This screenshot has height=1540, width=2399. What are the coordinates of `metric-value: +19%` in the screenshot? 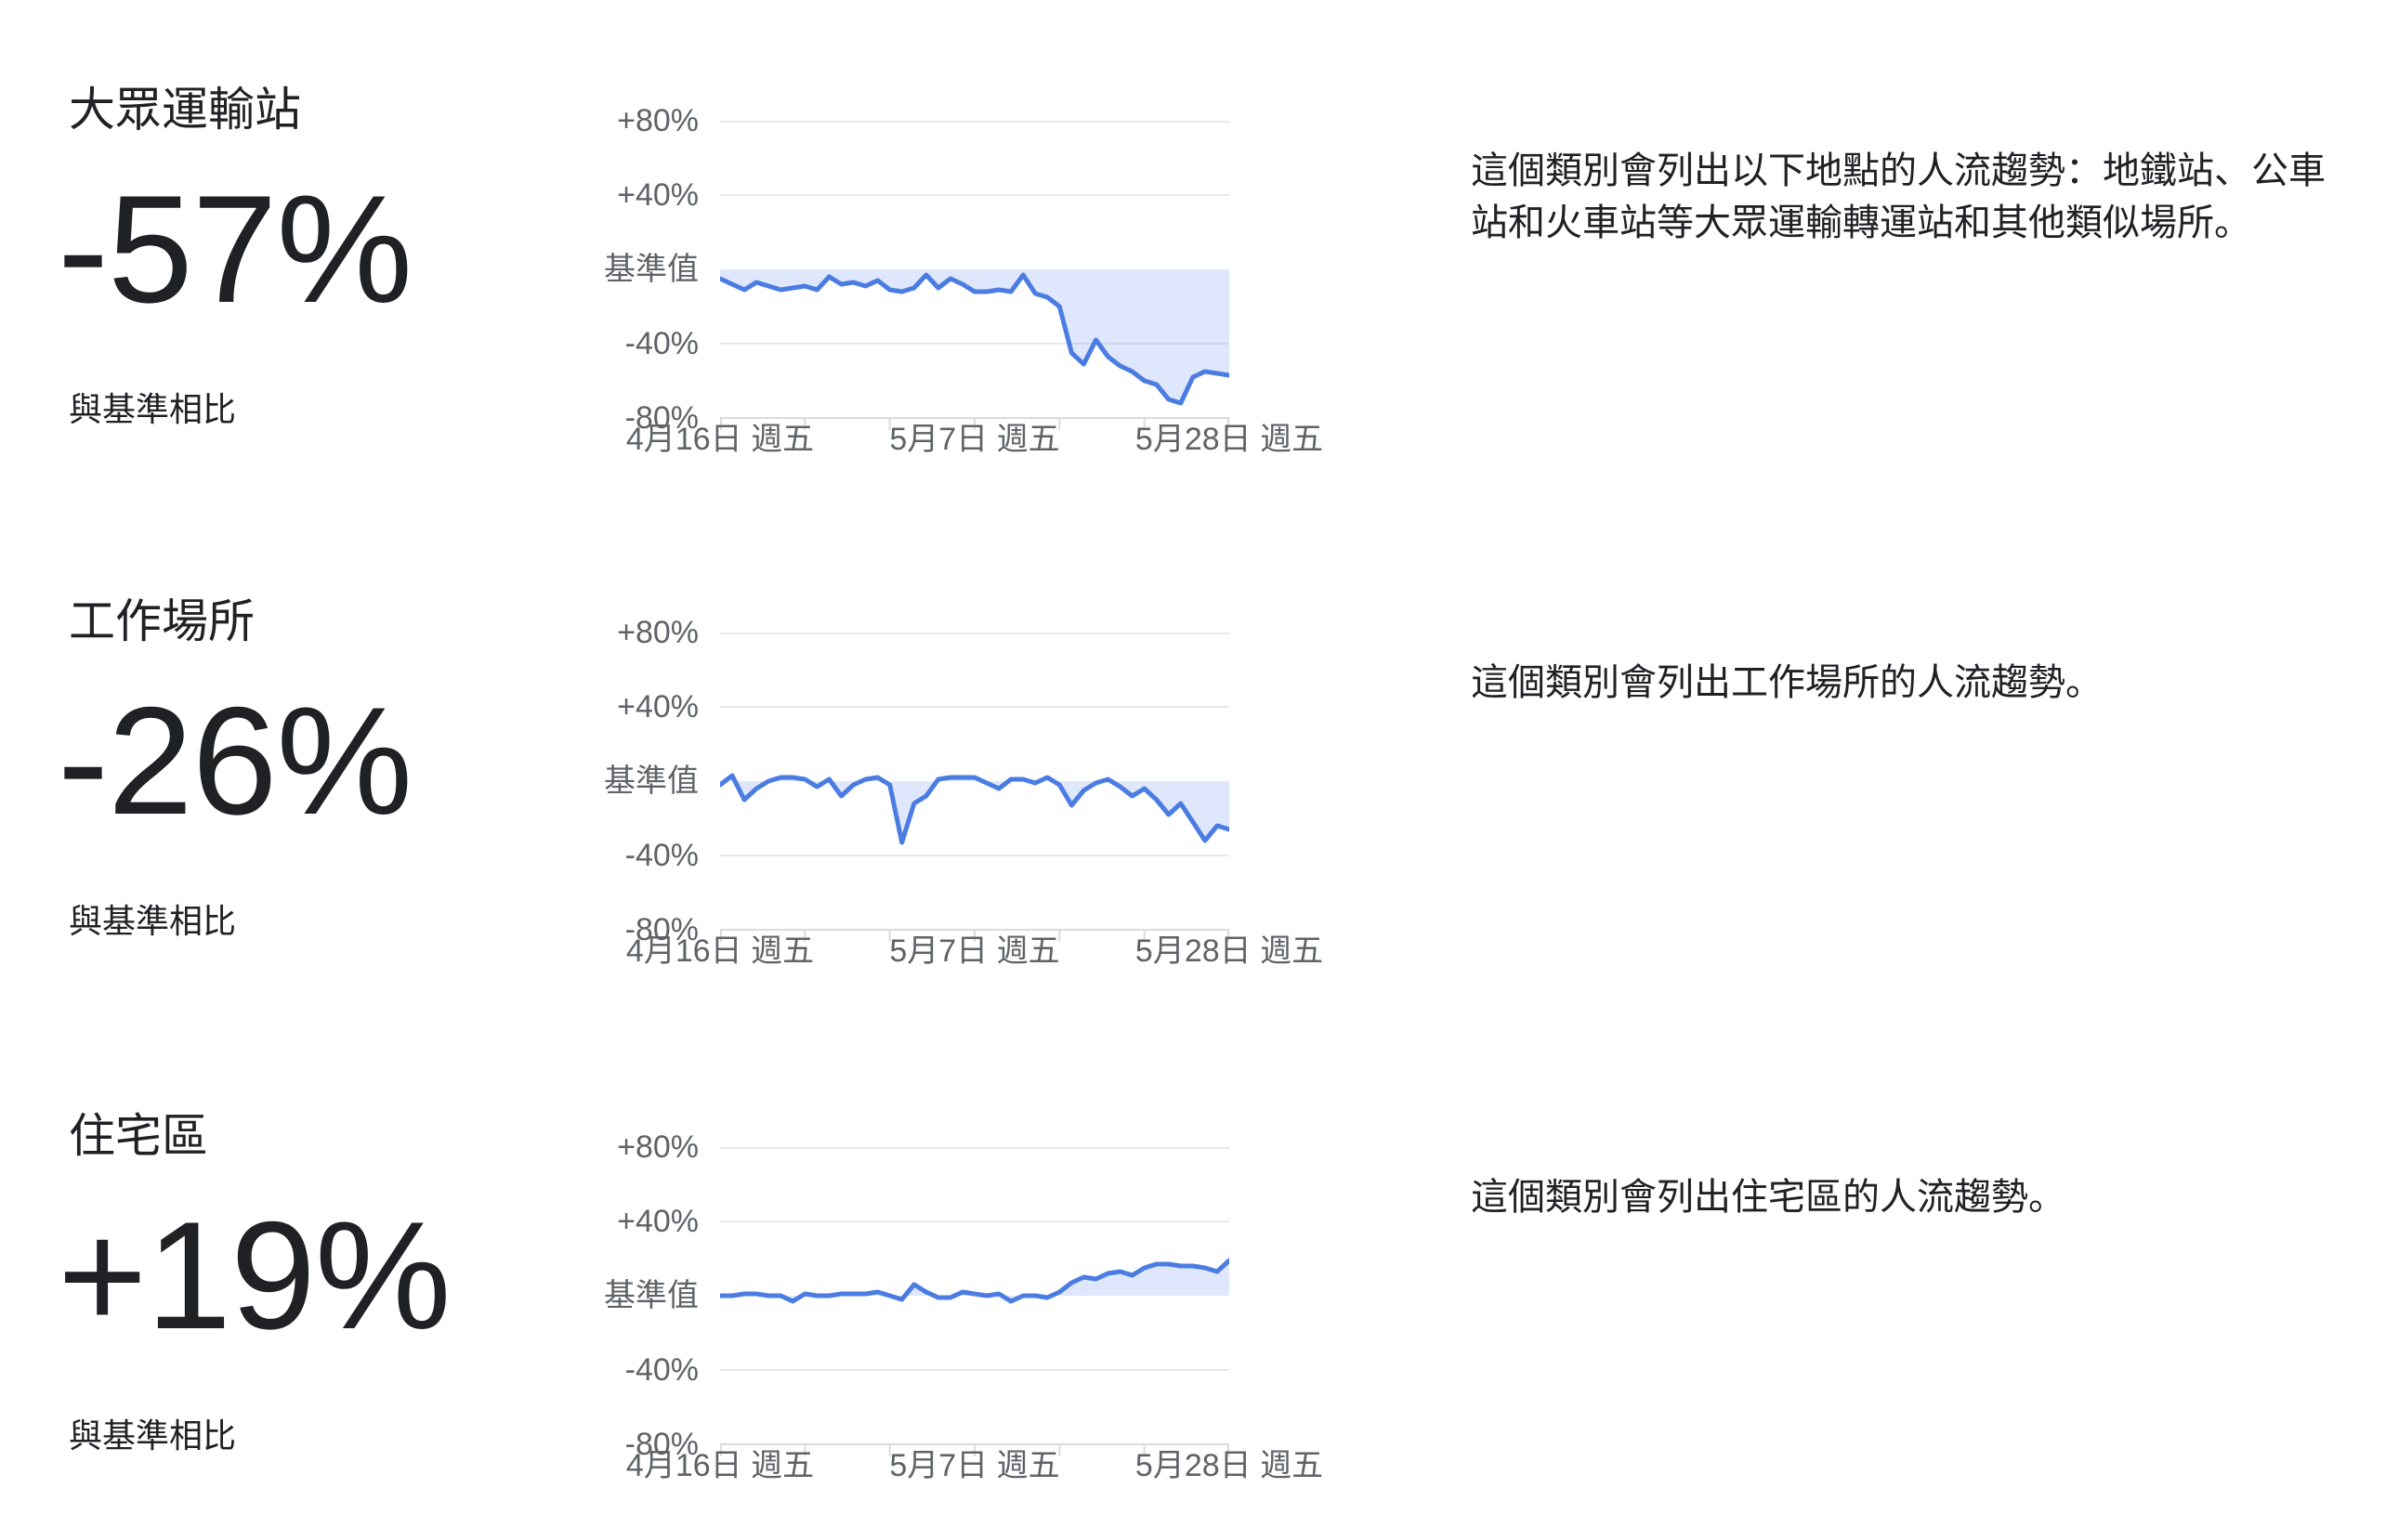 It's located at (255, 1275).